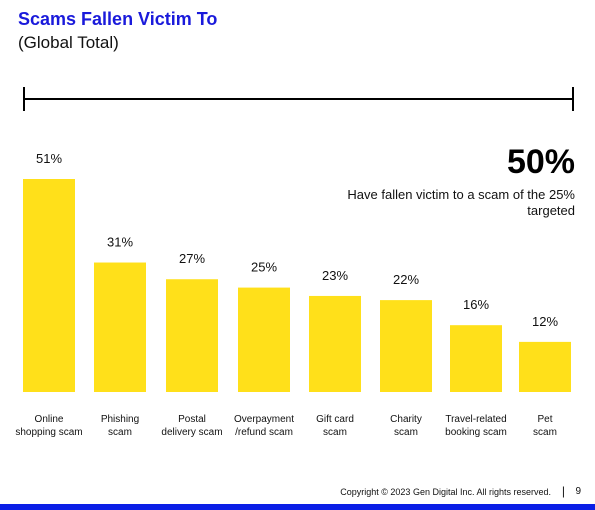 Image resolution: width=595 pixels, height=510 pixels. What do you see at coordinates (118, 19) in the screenshot?
I see `chart-title: Scams Fallen Victim To` at bounding box center [118, 19].